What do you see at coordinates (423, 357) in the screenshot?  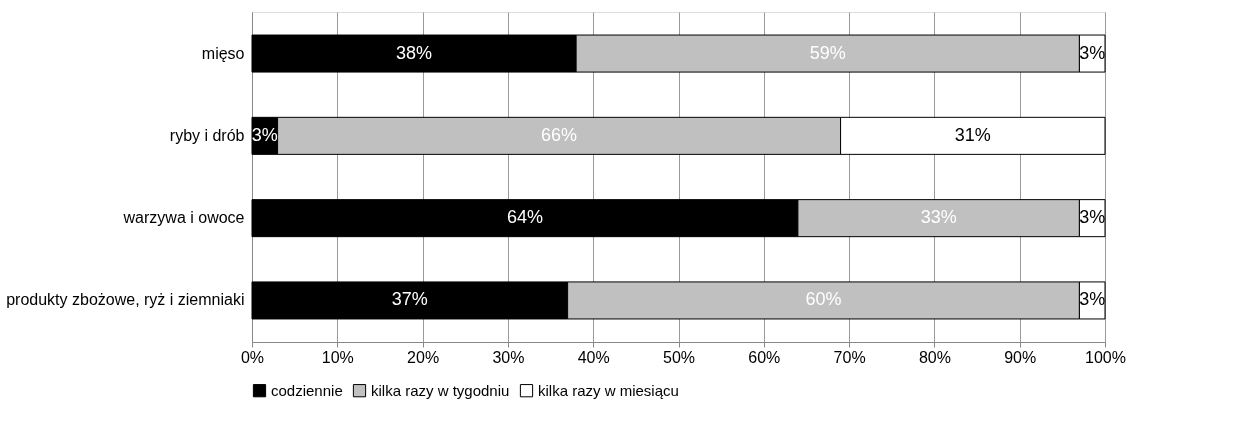 I see `x-tick-label: 20%` at bounding box center [423, 357].